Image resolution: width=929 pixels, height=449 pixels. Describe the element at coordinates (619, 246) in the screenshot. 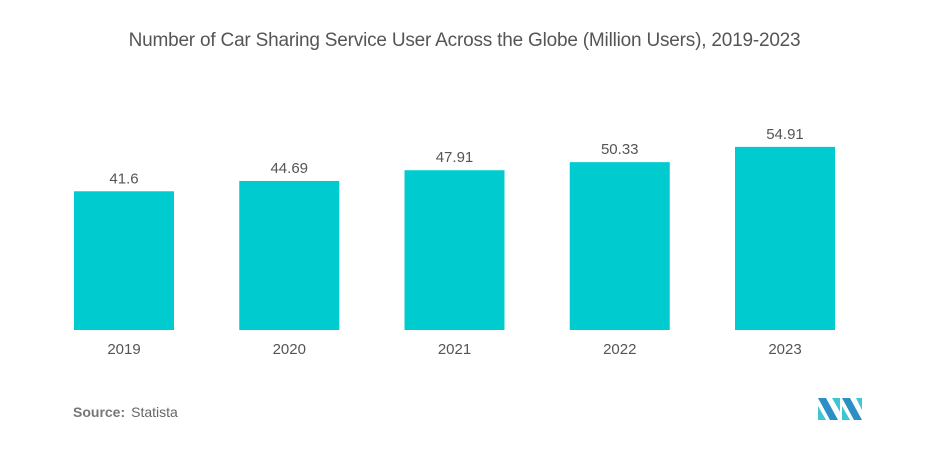

I see `bar-2022` at that location.